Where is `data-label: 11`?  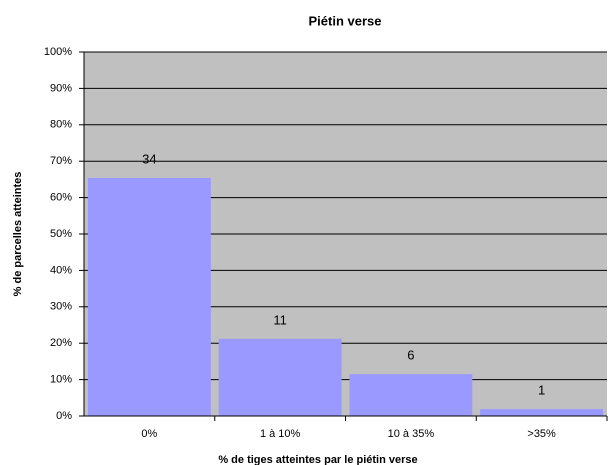 data-label: 11 is located at coordinates (280, 319).